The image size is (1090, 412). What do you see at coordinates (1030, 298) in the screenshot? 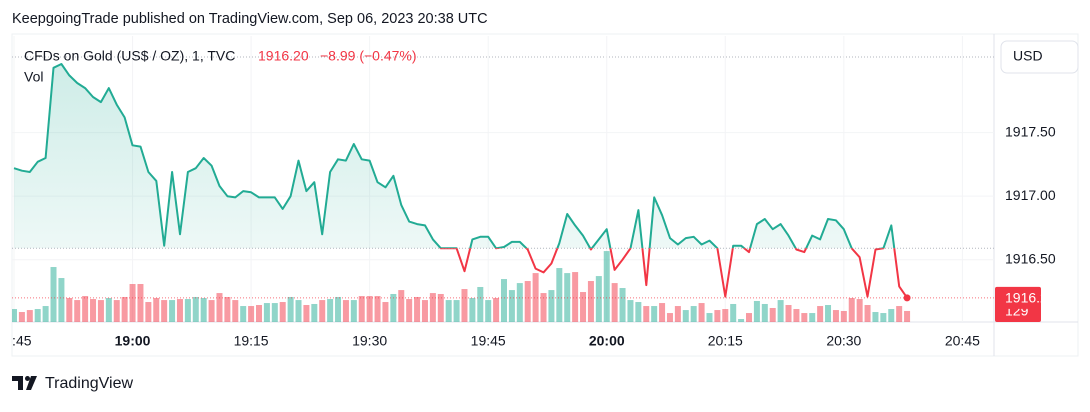
I see `last-price-label: 1916.20` at bounding box center [1030, 298].